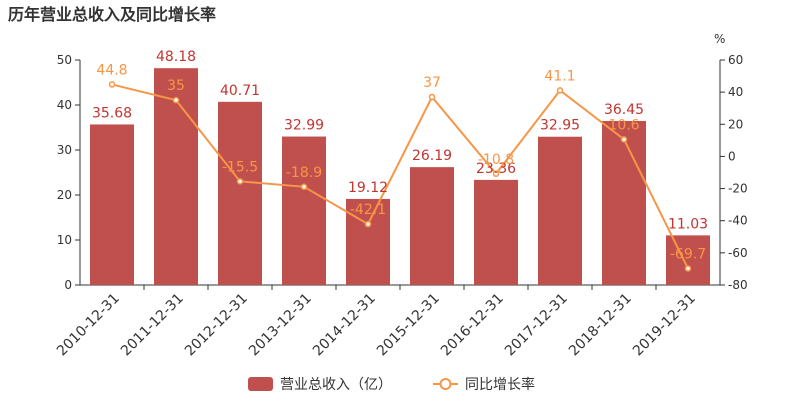 The width and height of the screenshot is (800, 400). I want to click on bar-data-label: 32.95, so click(560, 126).